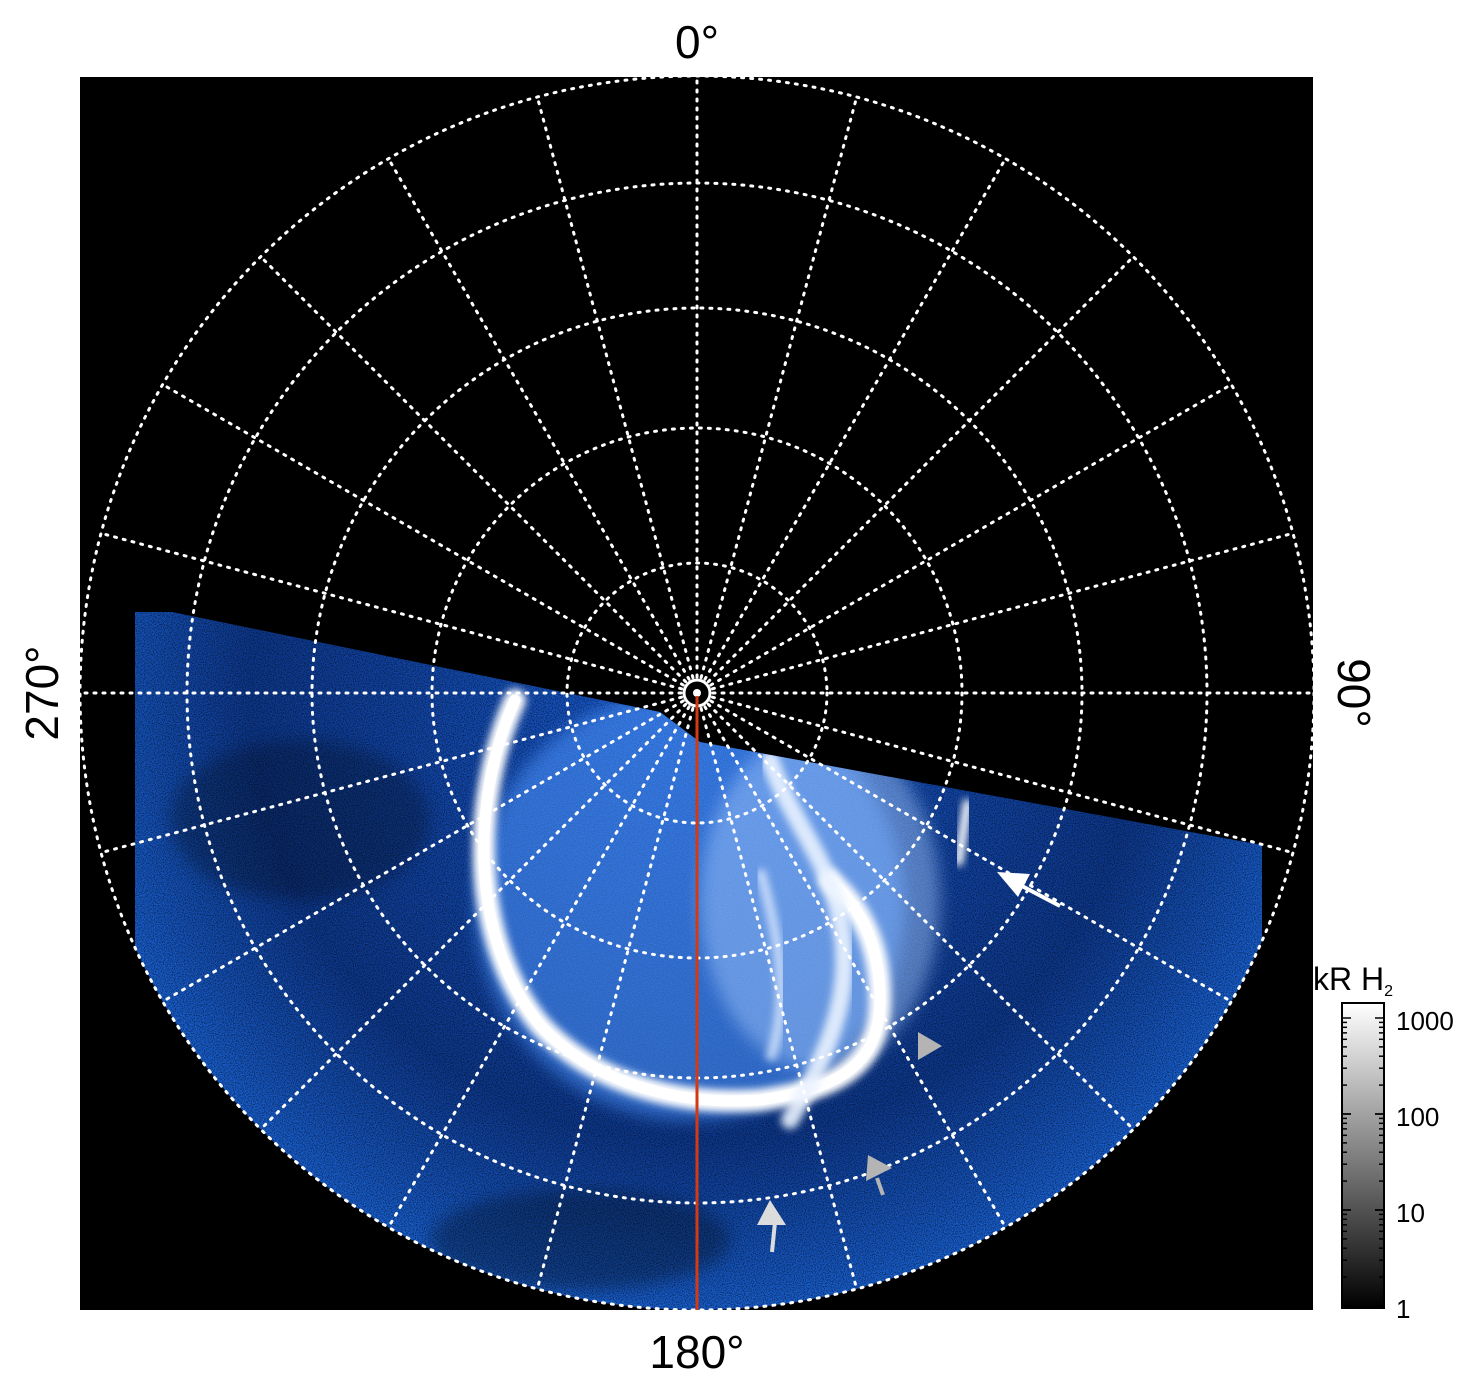 The width and height of the screenshot is (1481, 1386). I want to click on colorbar-title: kR H2, so click(1353, 980).